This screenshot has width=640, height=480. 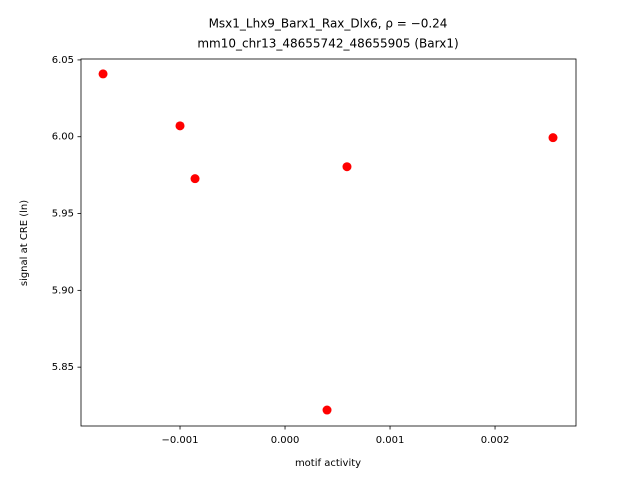 I want to click on x-tick-label: 0.002, so click(x=495, y=440).